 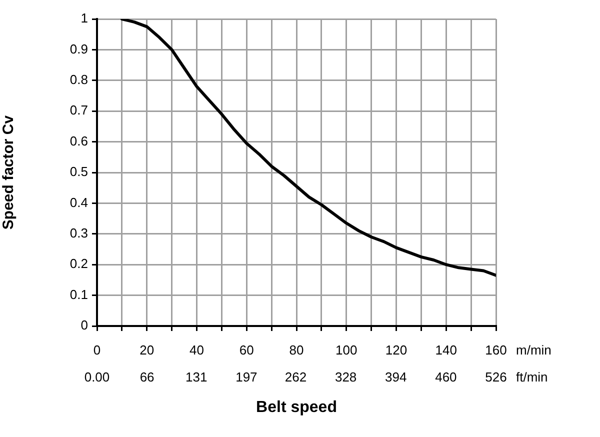 I want to click on x-tick-label: 80, so click(x=296, y=350).